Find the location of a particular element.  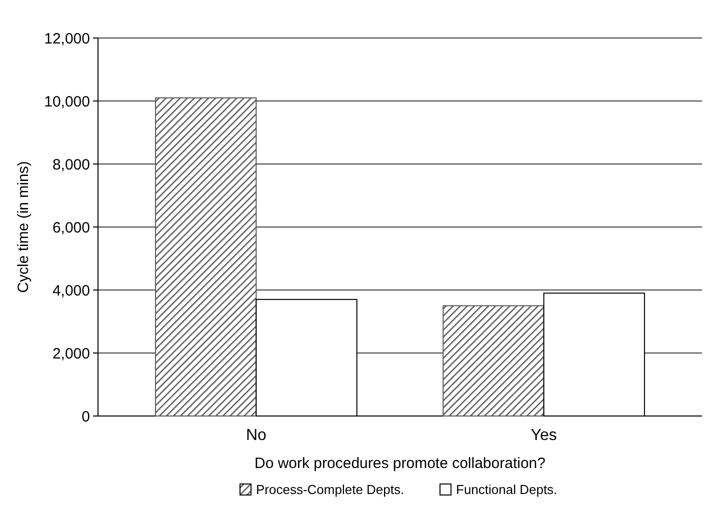

y-tick-label: 6,000 is located at coordinates (71, 227).